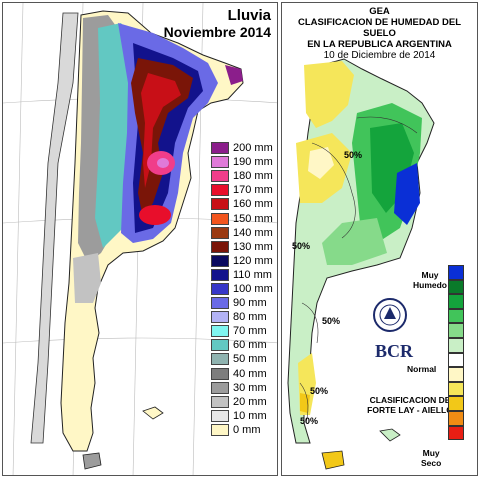 The height and width of the screenshot is (480, 480). I want to click on legend-label: 120 mm, so click(253, 260).